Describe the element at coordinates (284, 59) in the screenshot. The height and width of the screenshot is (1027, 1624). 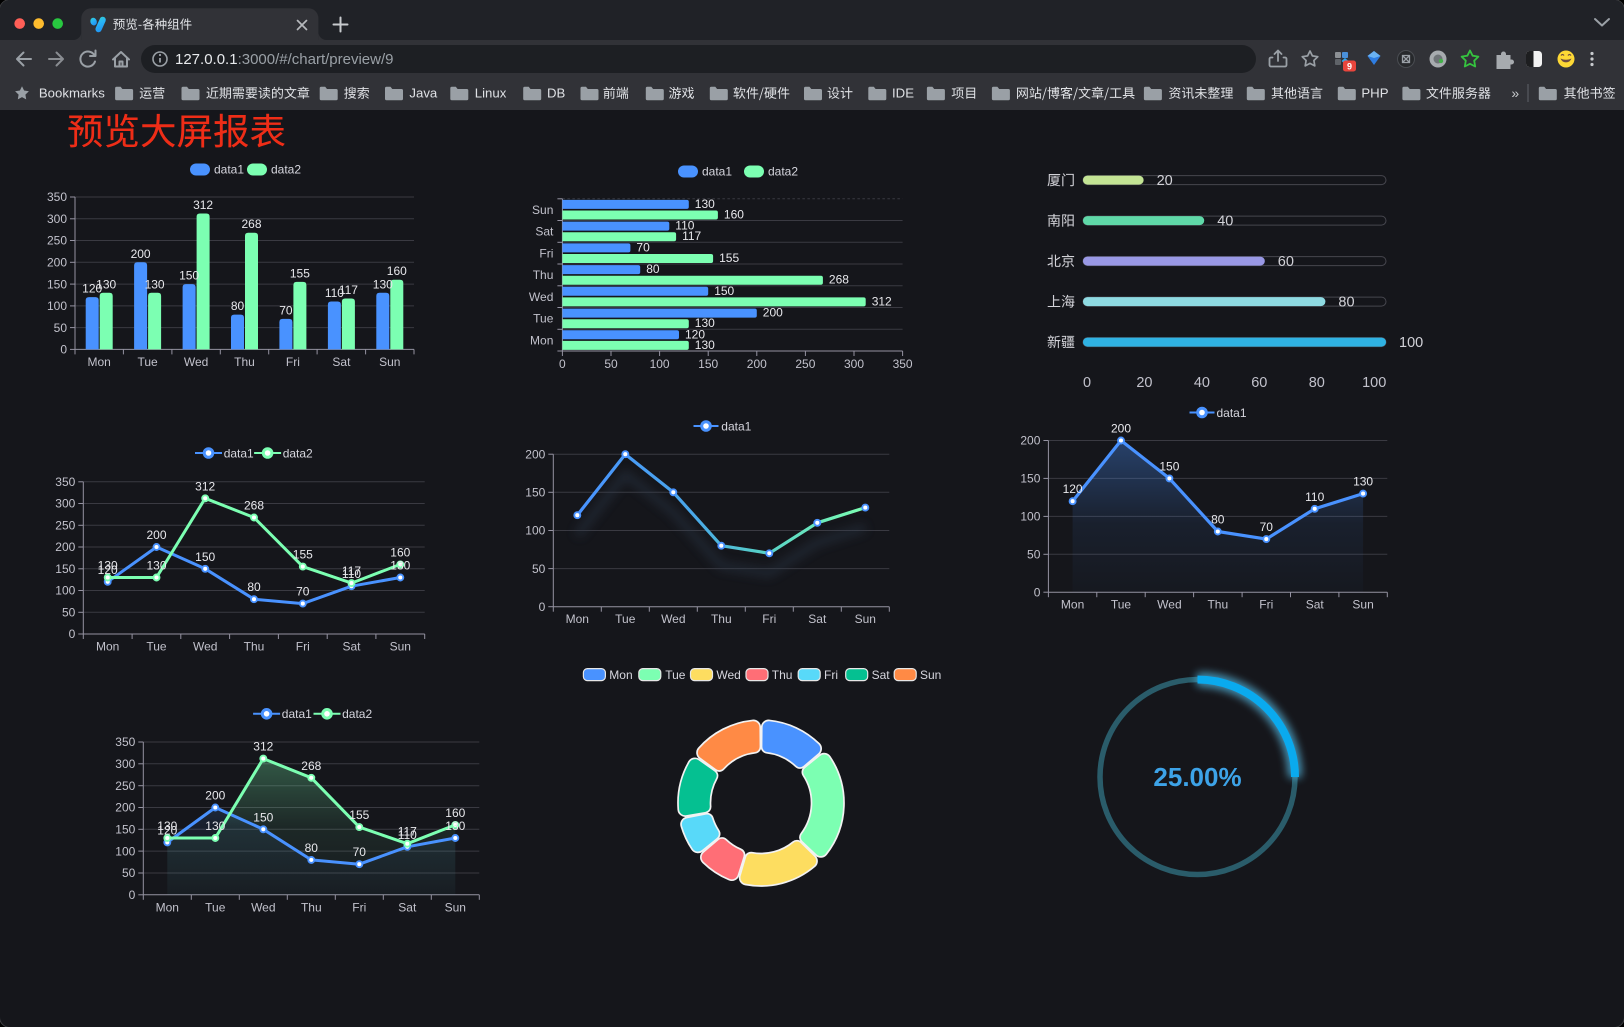
I see `svg-text:127.0.0.1:3000/#/chart/preview: 127.0.0.1:3000/#/chart/preview/9` at that location.